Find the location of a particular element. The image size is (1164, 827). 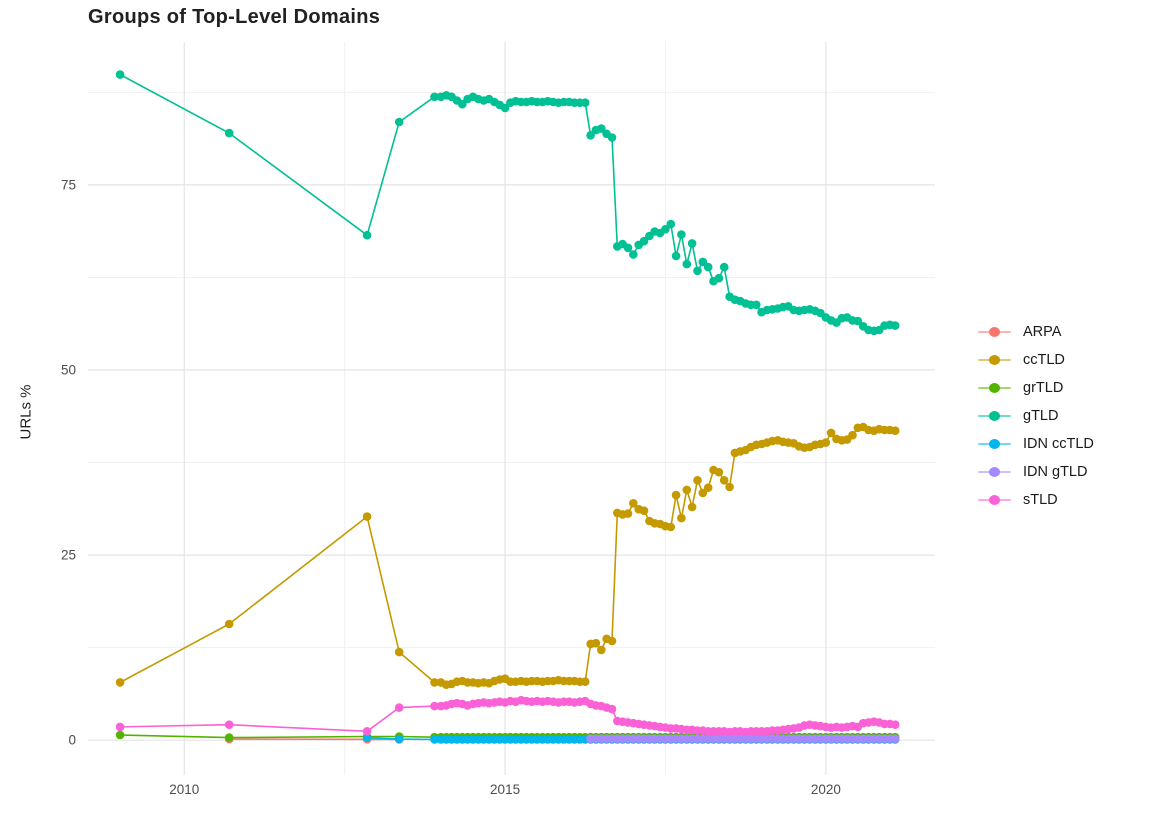

legend-label: ccTLD is located at coordinates (1044, 359).